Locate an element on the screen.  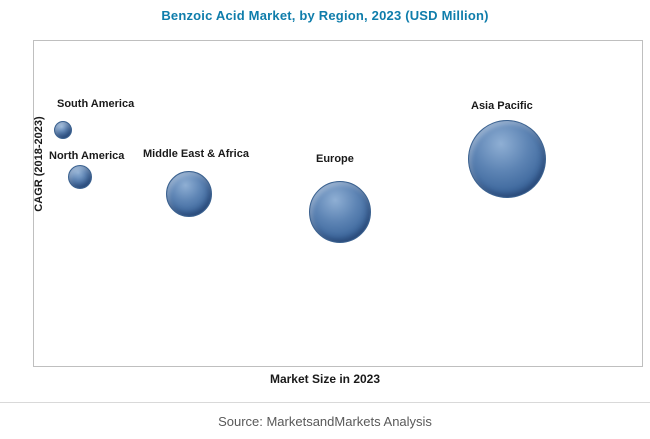
bubble-label-asia-pacific: Asia Pacific is located at coordinates (502, 106).